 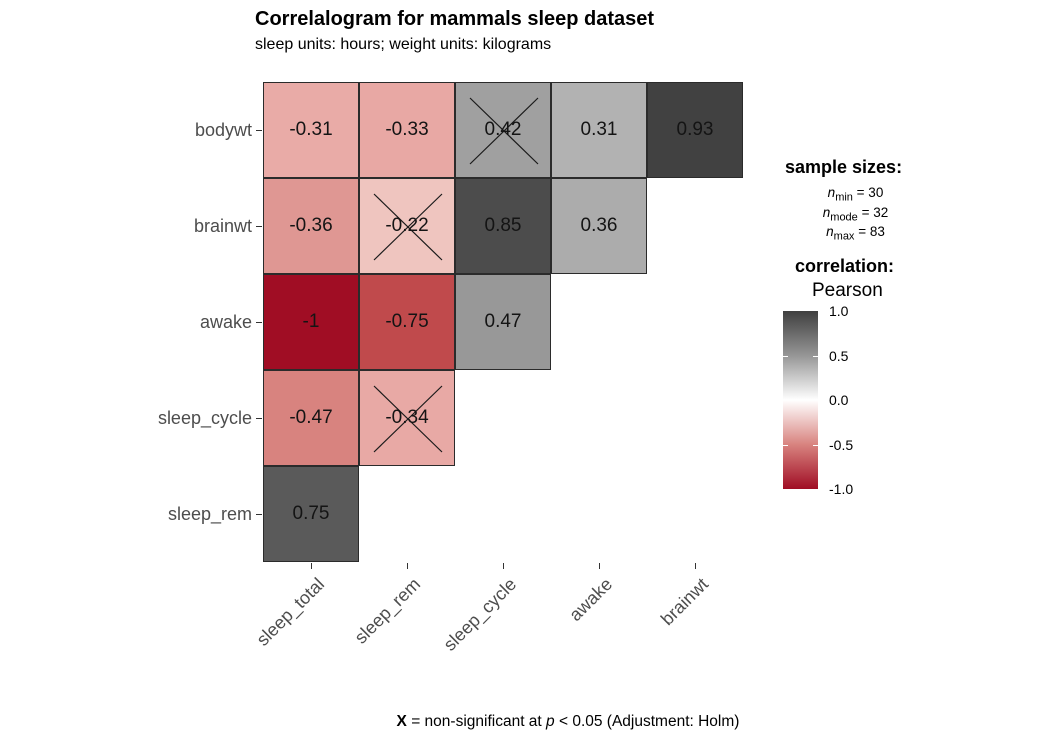 I want to click on colorbar-gradient, so click(x=800, y=400).